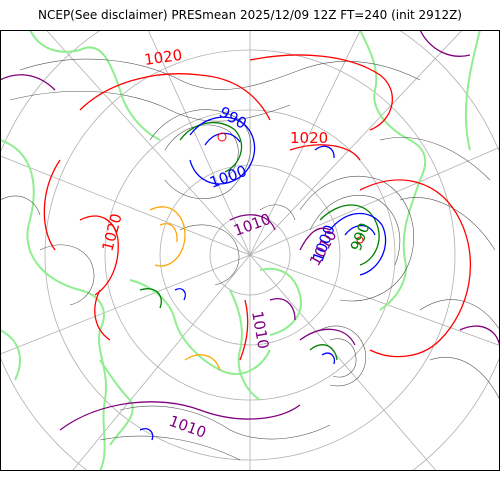  Describe the element at coordinates (309, 138) in the screenshot. I see `label-1020-asia: 1020` at that location.